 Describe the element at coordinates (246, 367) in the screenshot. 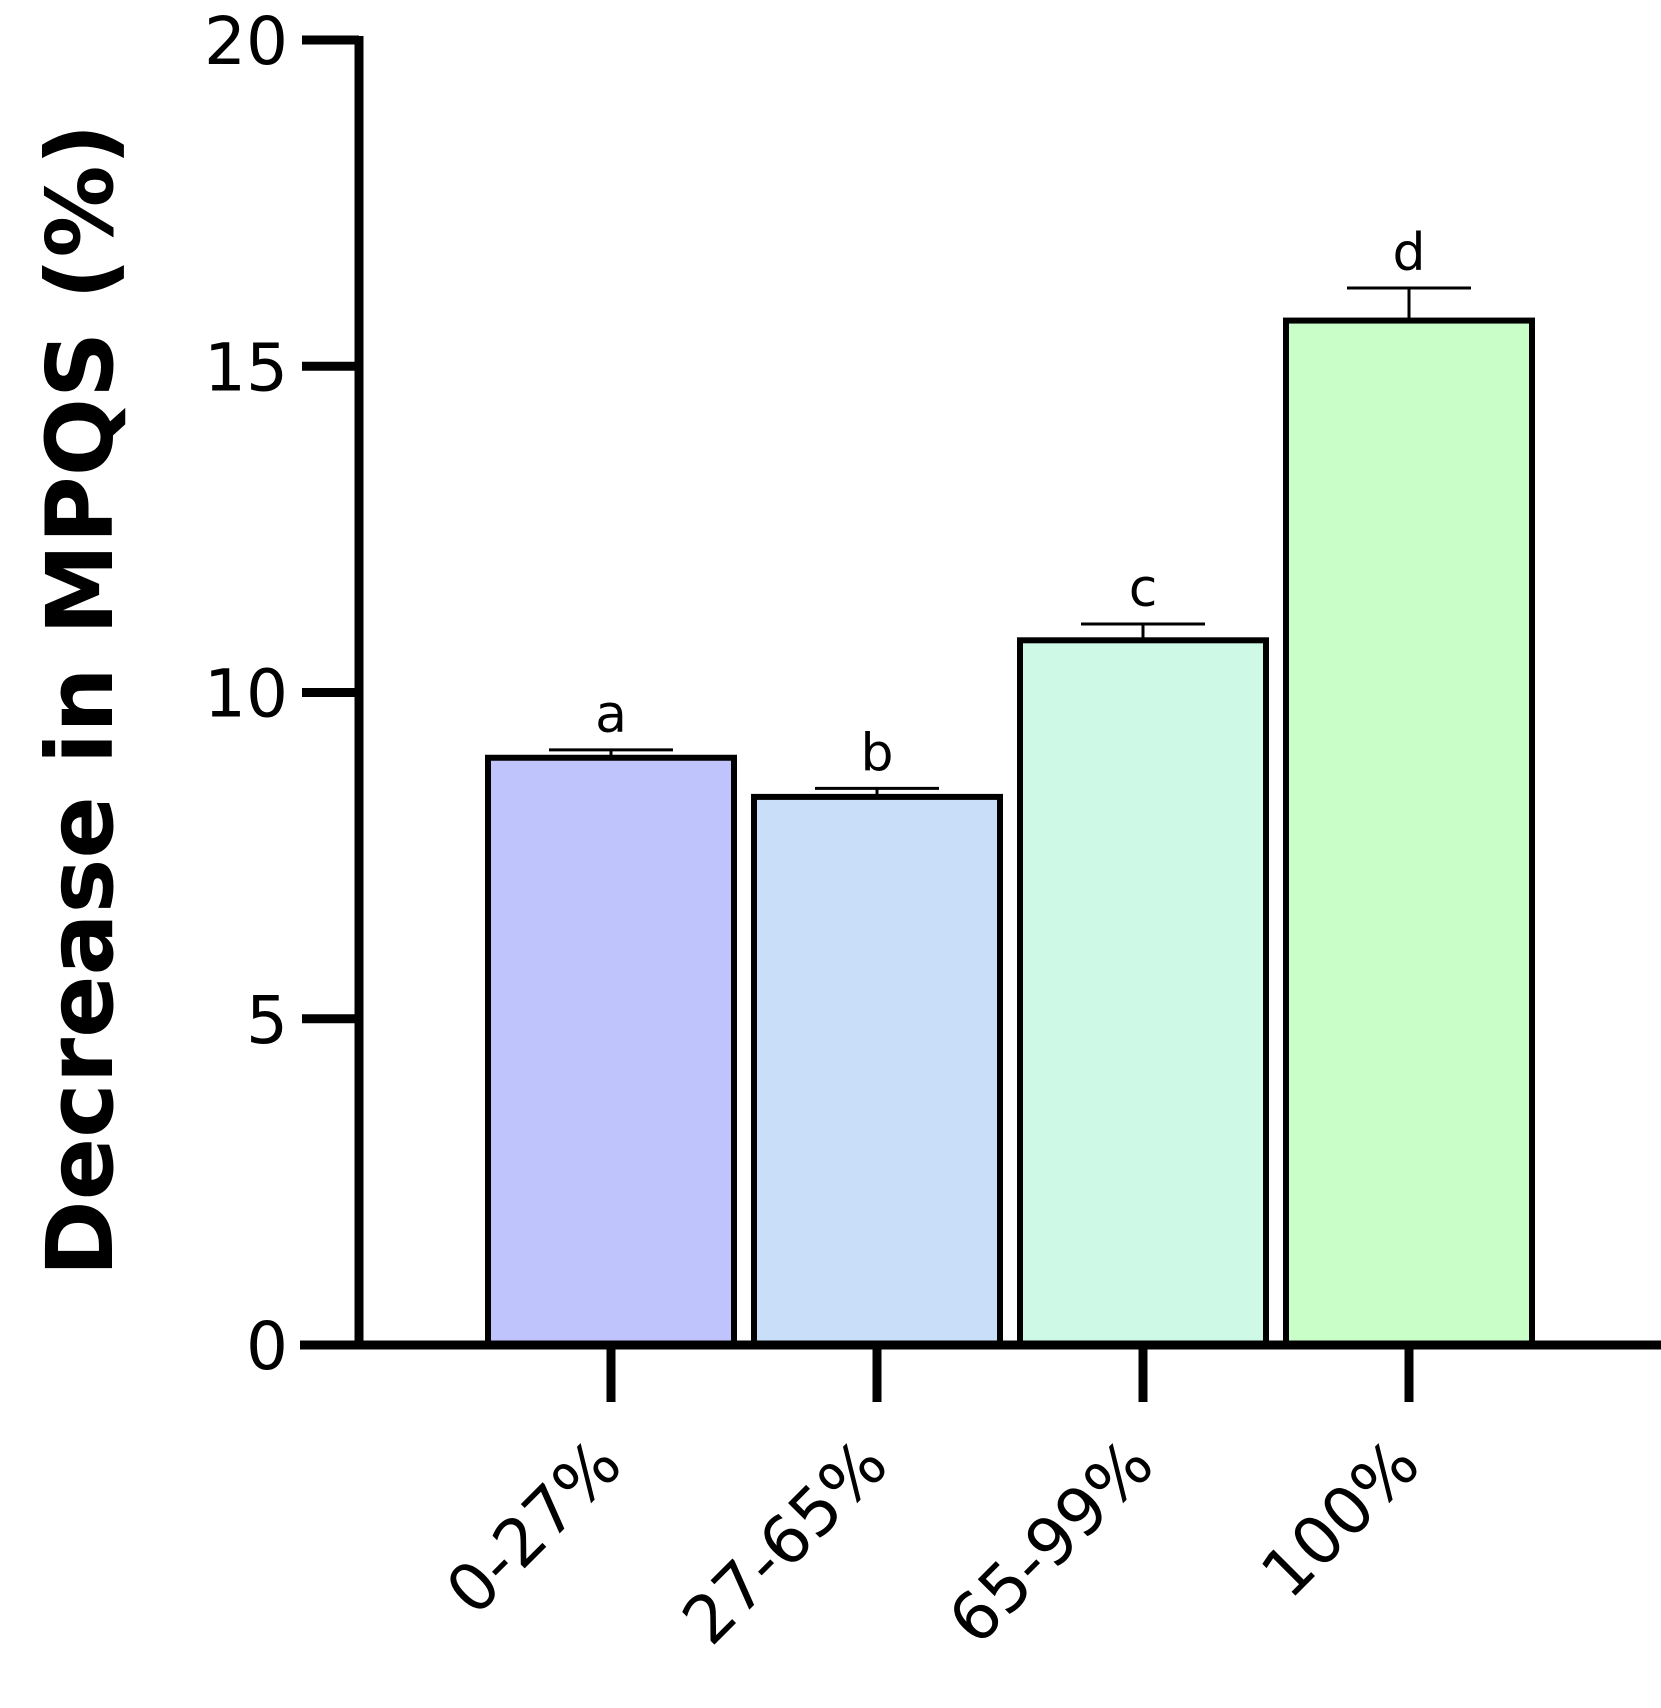

I see `y-tick-label-15: 15` at that location.